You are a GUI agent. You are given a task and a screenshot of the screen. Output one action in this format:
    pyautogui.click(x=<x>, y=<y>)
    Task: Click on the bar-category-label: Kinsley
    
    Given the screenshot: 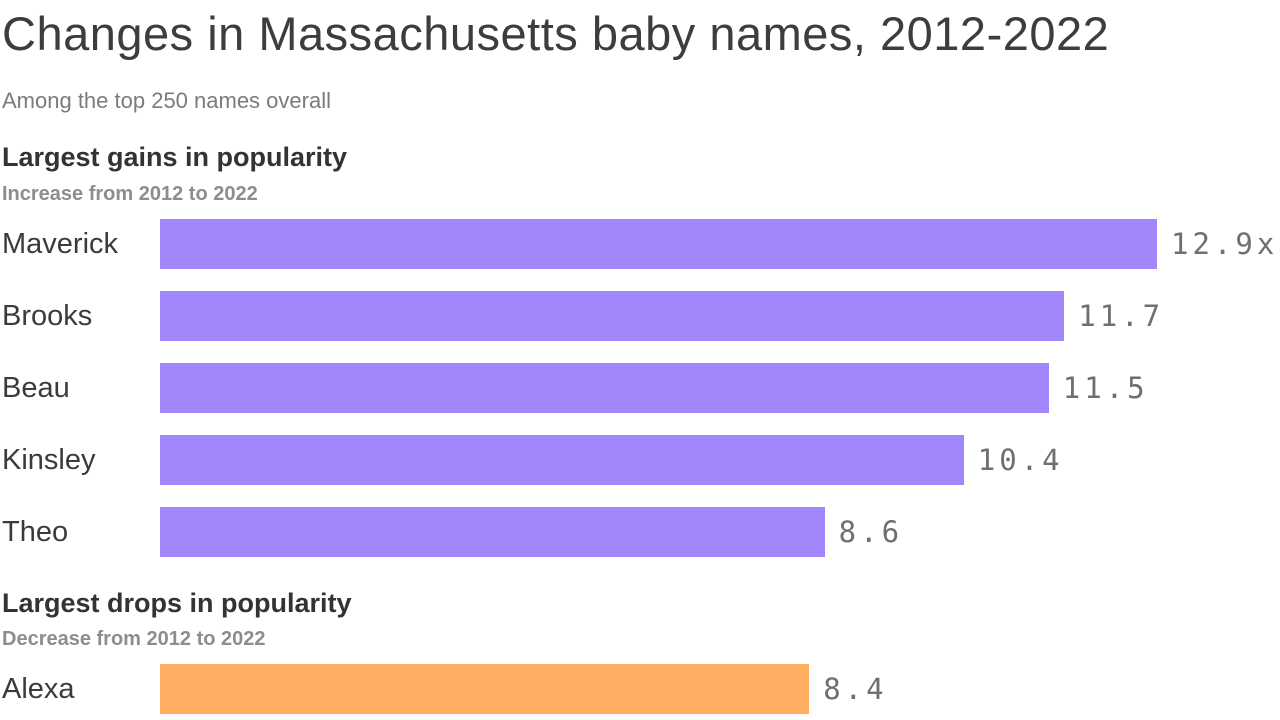 What is the action you would take?
    pyautogui.click(x=49, y=459)
    